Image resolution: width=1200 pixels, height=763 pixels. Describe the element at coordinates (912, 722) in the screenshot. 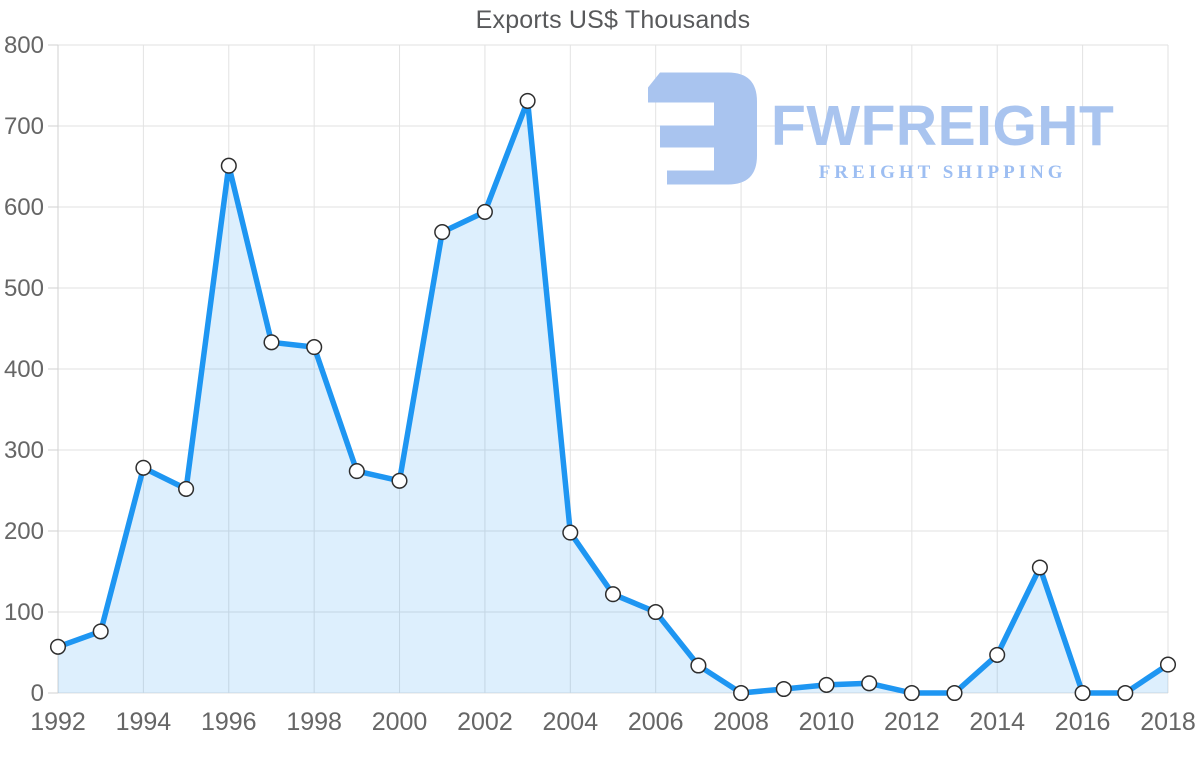

I see `x-axis-label: 2012` at that location.